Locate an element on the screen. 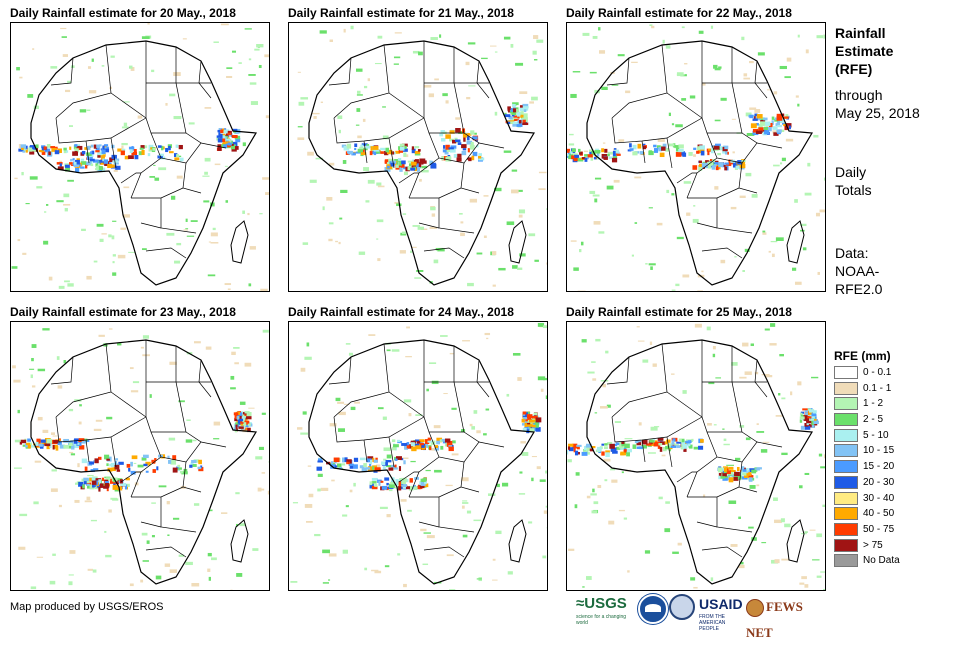 This screenshot has height=646, width=967. legend-item: 30 - 40 is located at coordinates (889, 499).